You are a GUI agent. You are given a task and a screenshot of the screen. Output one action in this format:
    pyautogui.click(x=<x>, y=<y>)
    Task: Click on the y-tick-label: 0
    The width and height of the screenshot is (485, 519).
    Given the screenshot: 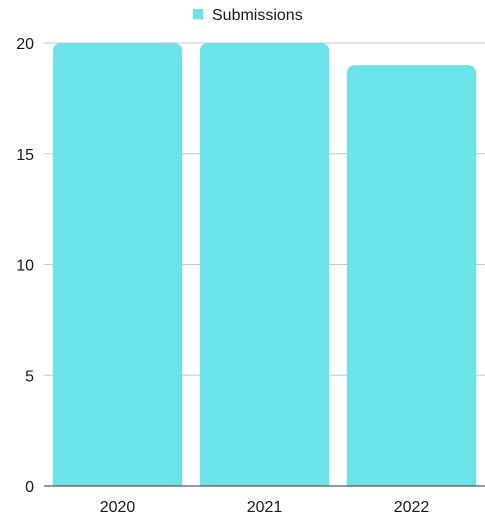 What is the action you would take?
    pyautogui.click(x=29, y=487)
    